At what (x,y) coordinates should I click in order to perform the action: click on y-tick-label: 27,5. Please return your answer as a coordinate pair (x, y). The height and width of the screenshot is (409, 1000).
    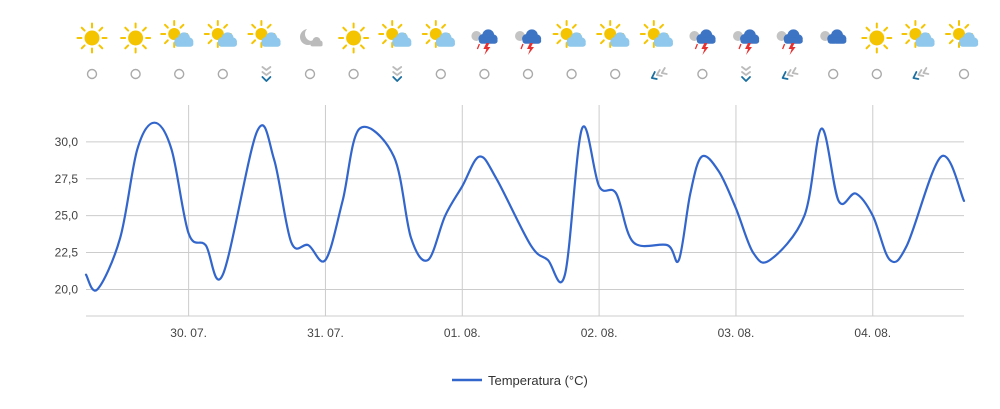
    Looking at the image, I should click on (67, 179).